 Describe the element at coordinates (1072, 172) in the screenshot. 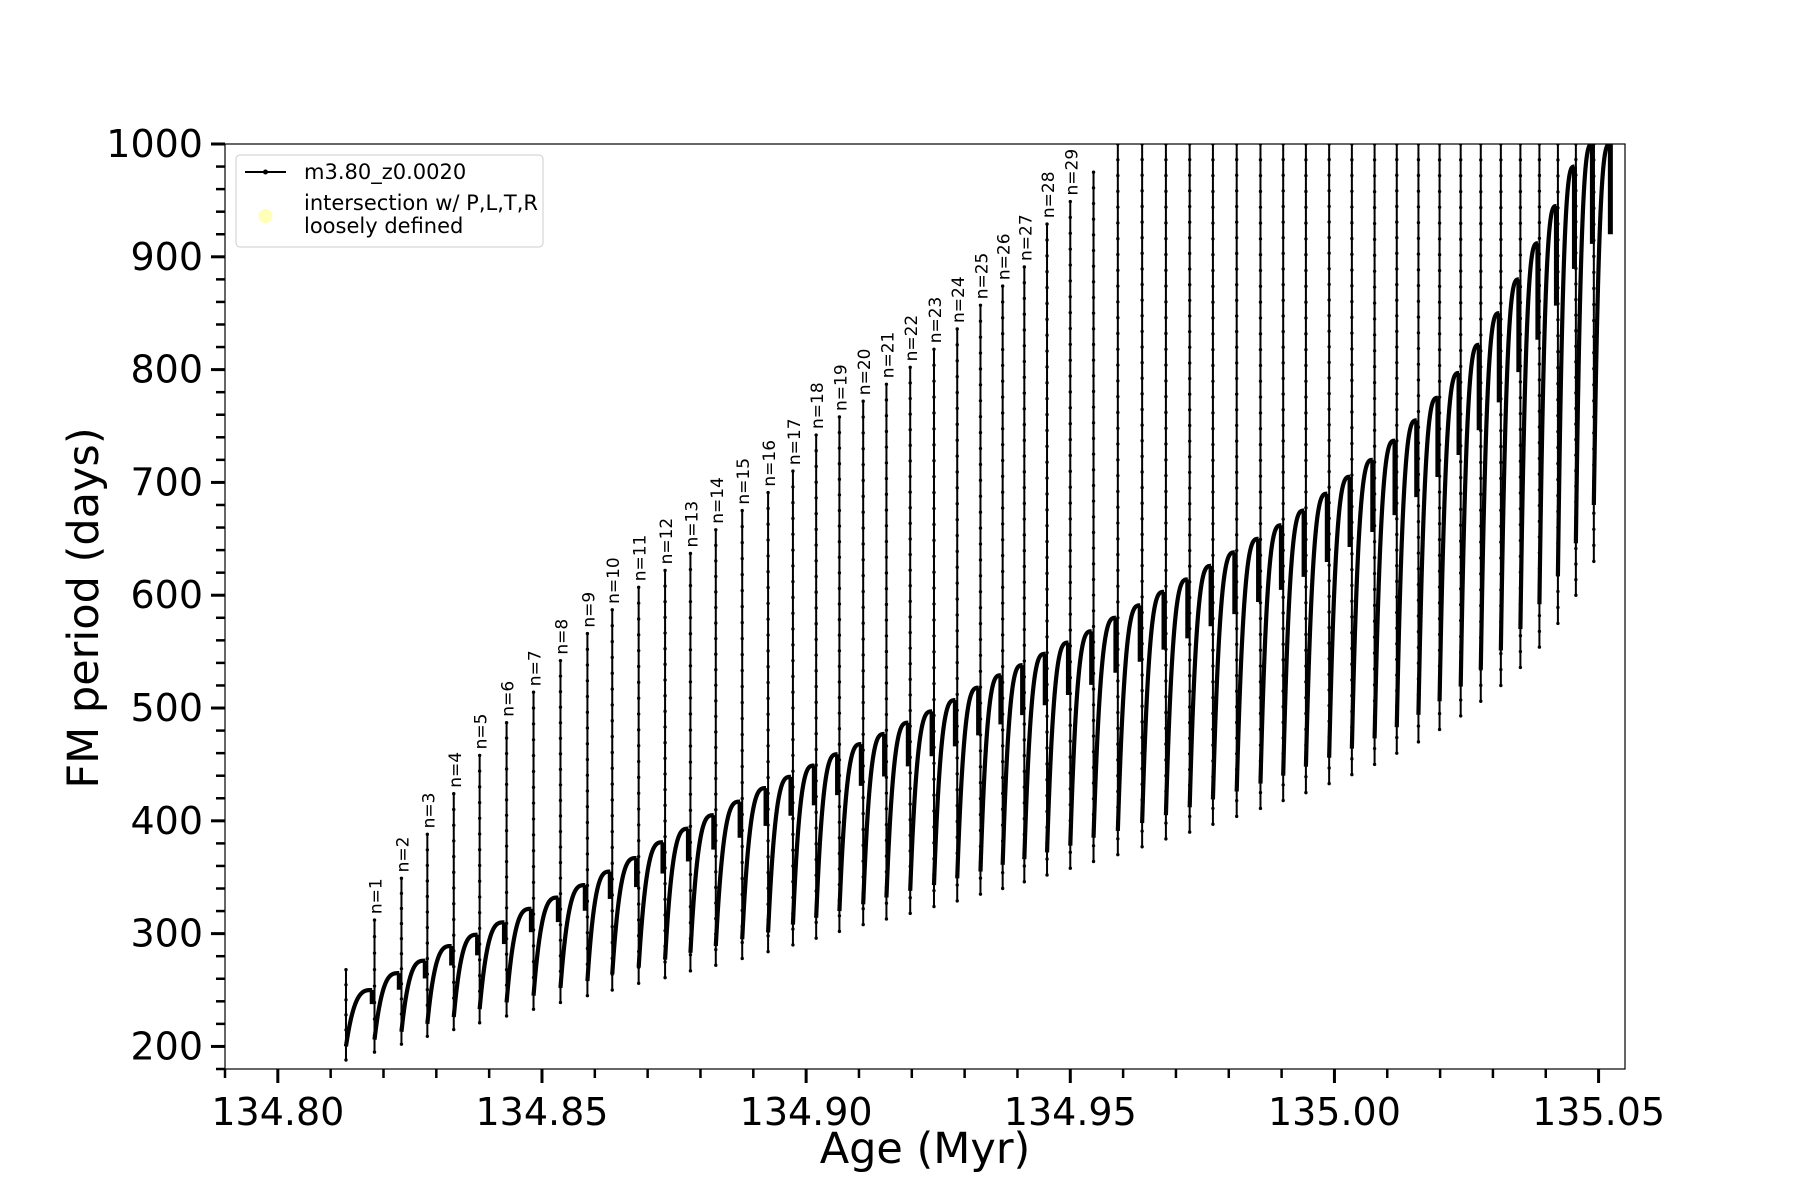

I see `pulse-label: n=29` at that location.